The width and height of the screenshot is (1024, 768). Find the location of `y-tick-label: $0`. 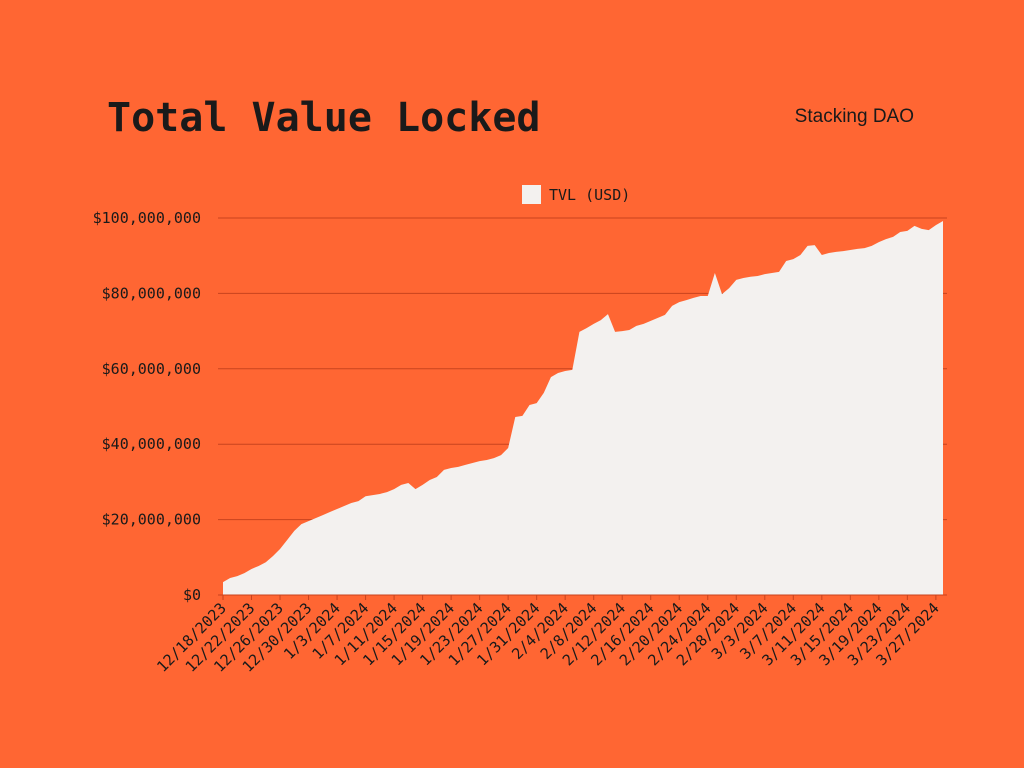

y-tick-label: $0 is located at coordinates (192, 595).